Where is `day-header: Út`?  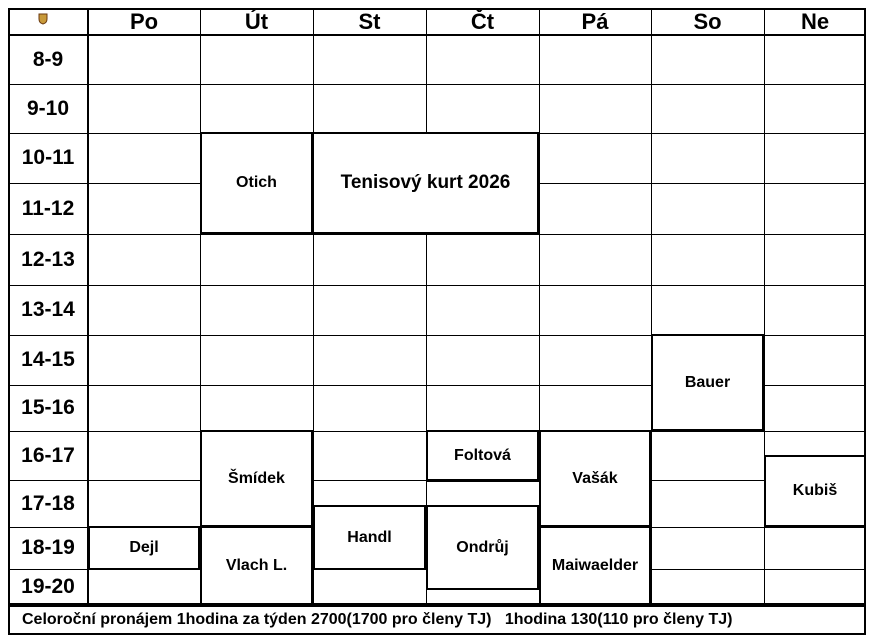
day-header: Út is located at coordinates (256, 21).